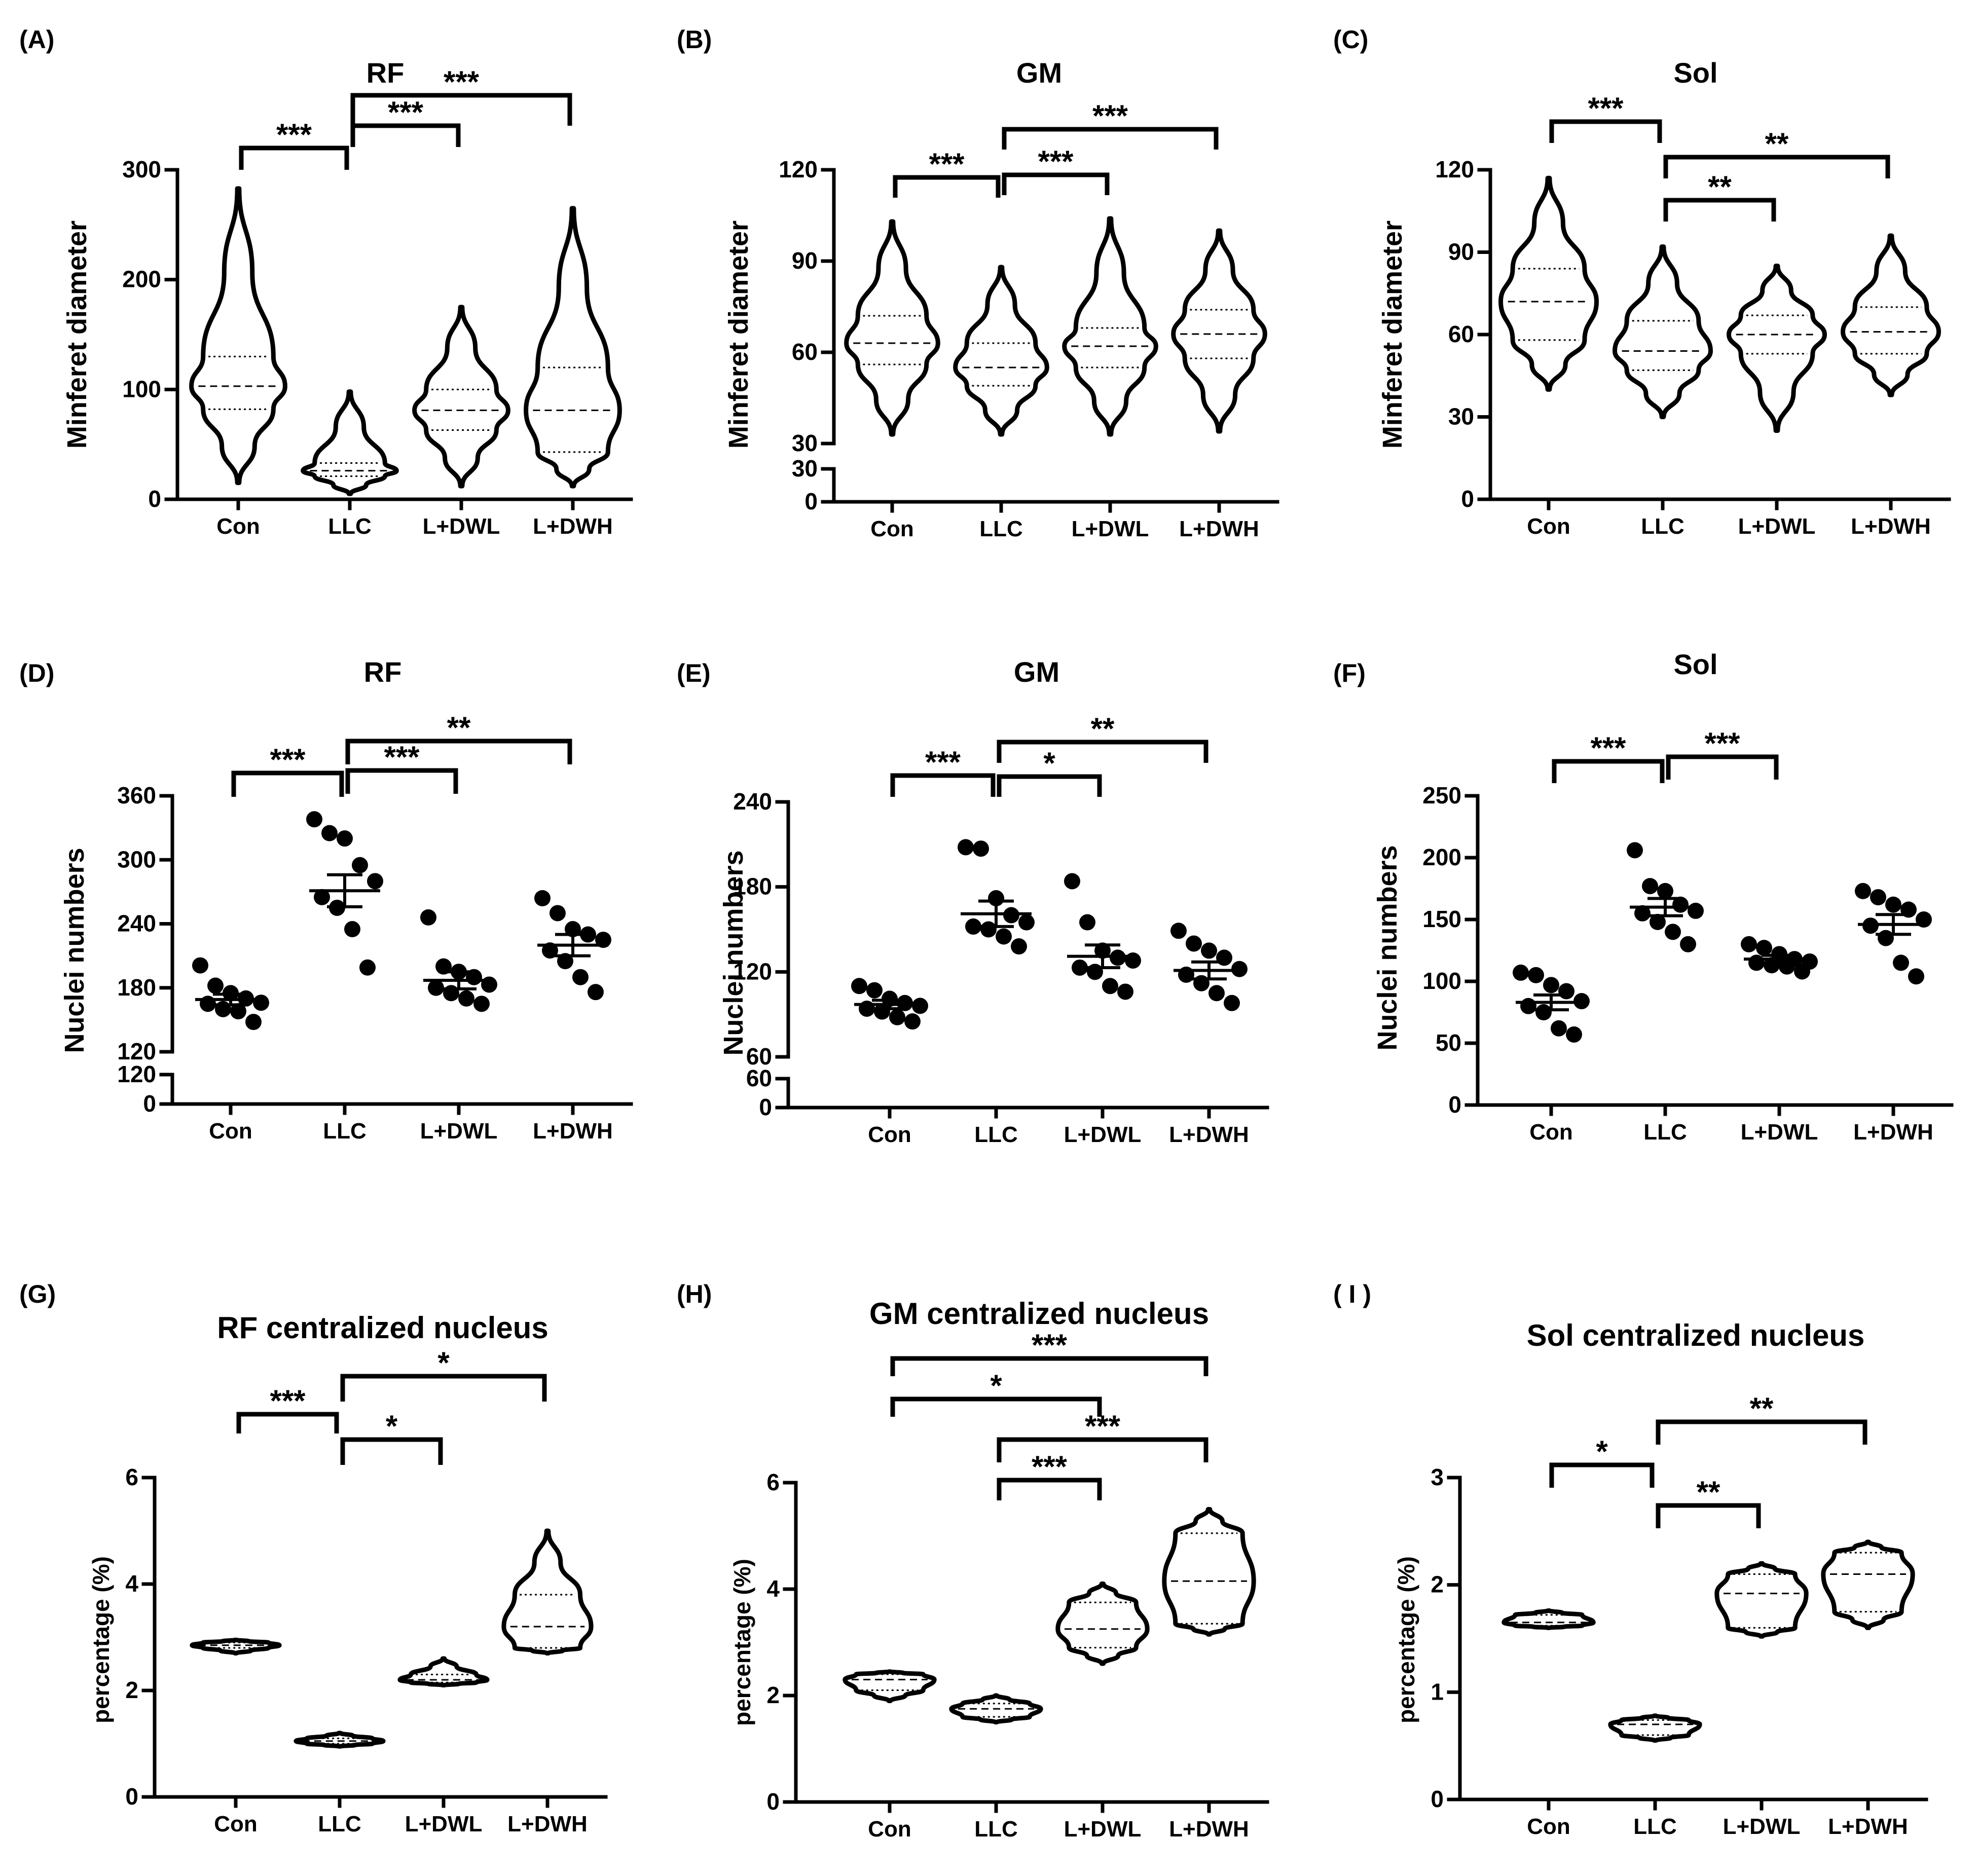 This screenshot has width=1978, height=1876. I want to click on y-tick-label: 2, so click(132, 1690).